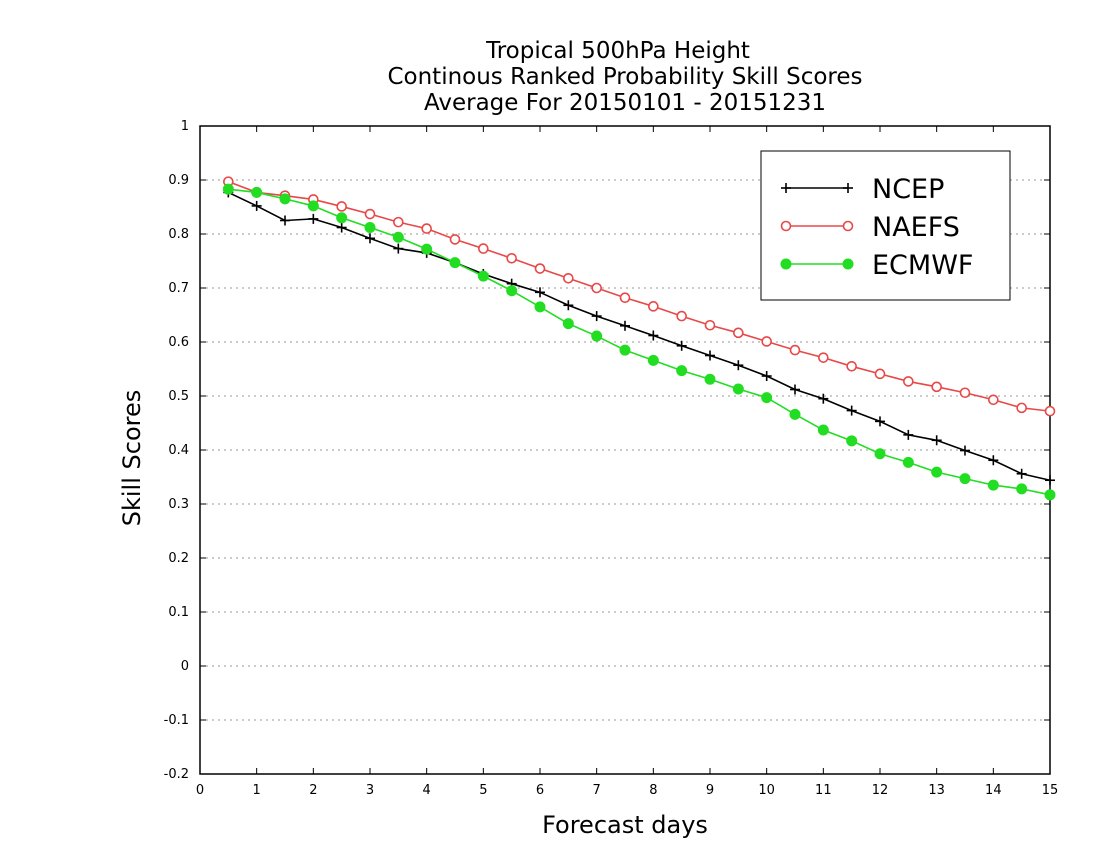  I want to click on x-tick-label: 5, so click(483, 790).